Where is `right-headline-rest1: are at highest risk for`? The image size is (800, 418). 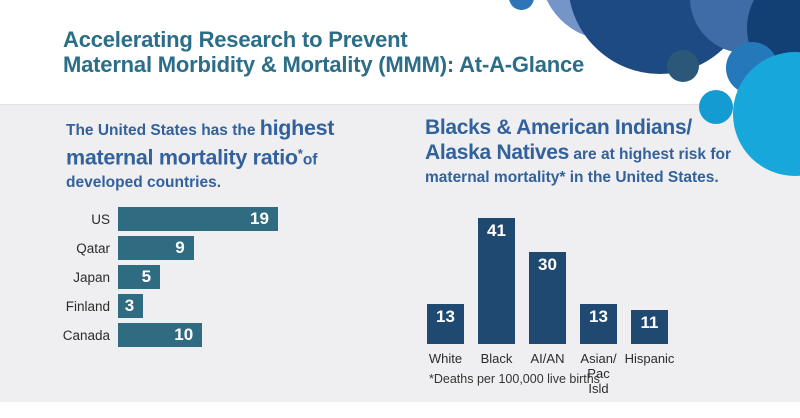
right-headline-rest1: are at highest risk for is located at coordinates (650, 154).